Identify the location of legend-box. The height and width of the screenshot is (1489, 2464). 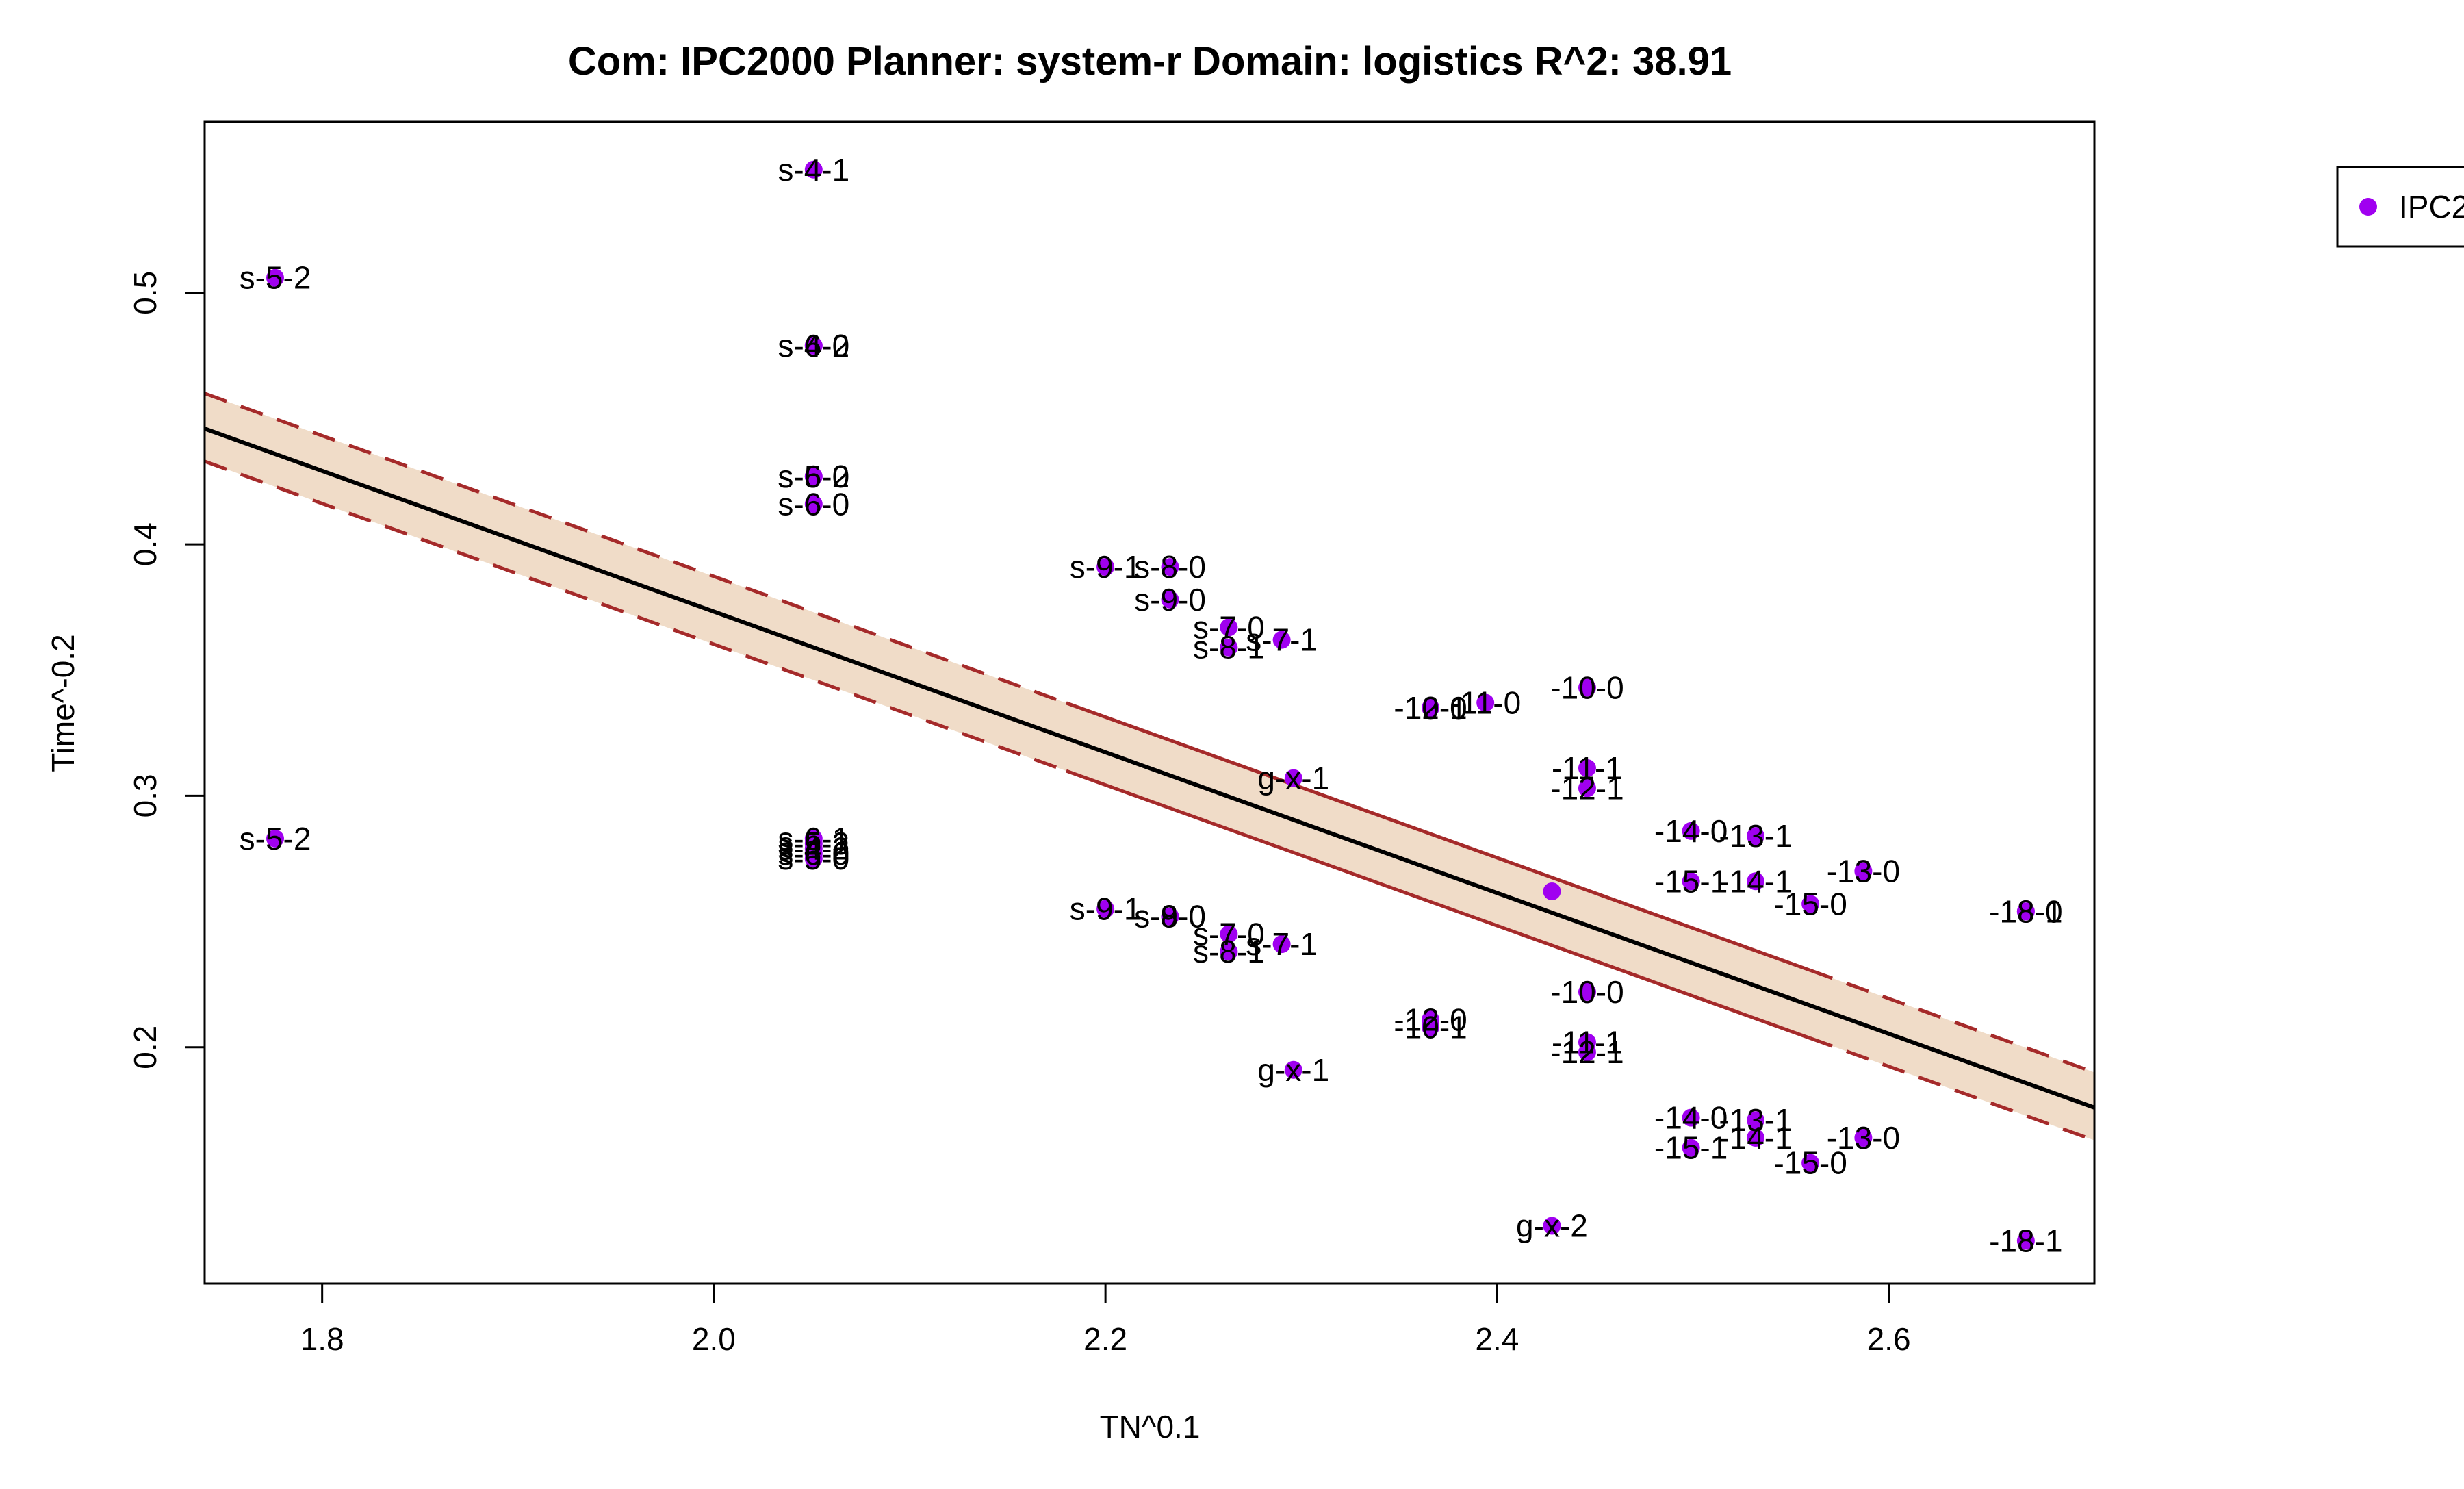
(2400, 207).